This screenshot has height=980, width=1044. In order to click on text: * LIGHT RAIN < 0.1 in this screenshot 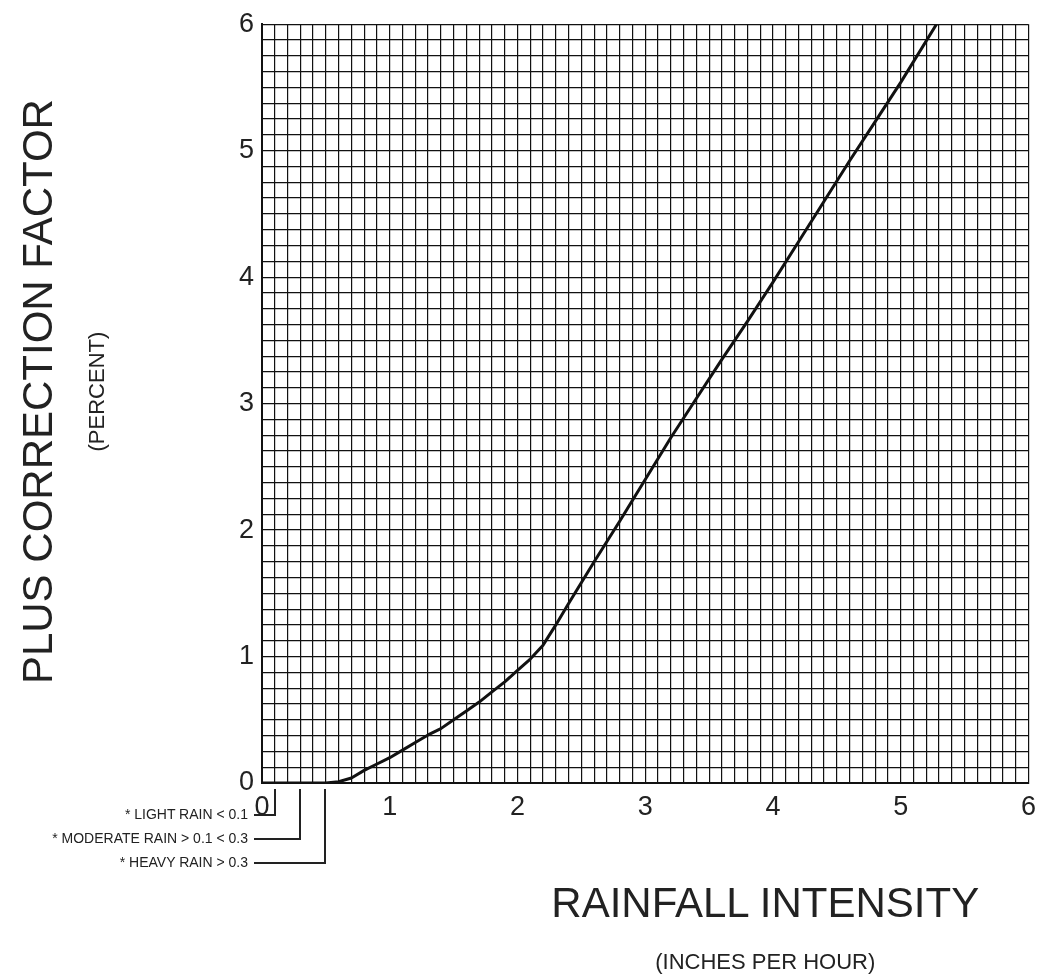, I will do `click(186, 813)`.